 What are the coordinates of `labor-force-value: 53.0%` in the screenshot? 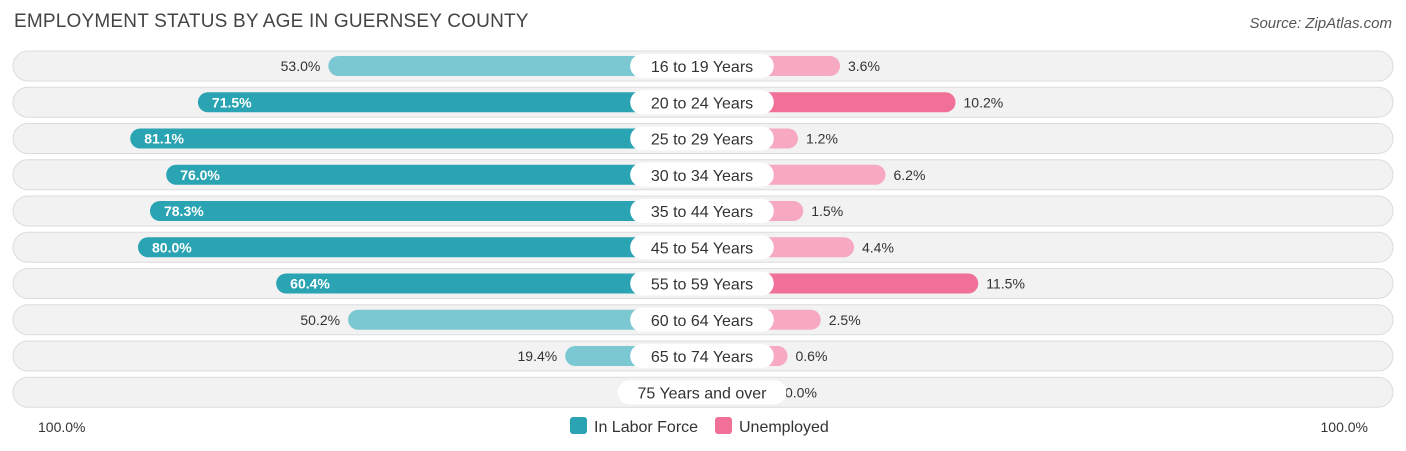 It's located at (301, 66).